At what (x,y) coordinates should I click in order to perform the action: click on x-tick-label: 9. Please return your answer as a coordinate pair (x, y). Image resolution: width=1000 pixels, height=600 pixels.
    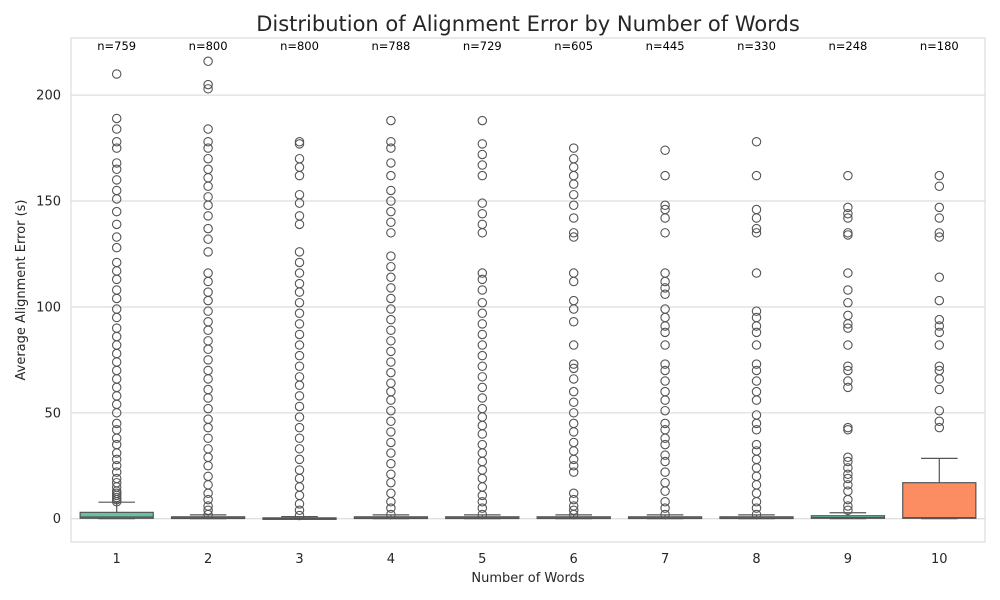
    Looking at the image, I should click on (848, 559).